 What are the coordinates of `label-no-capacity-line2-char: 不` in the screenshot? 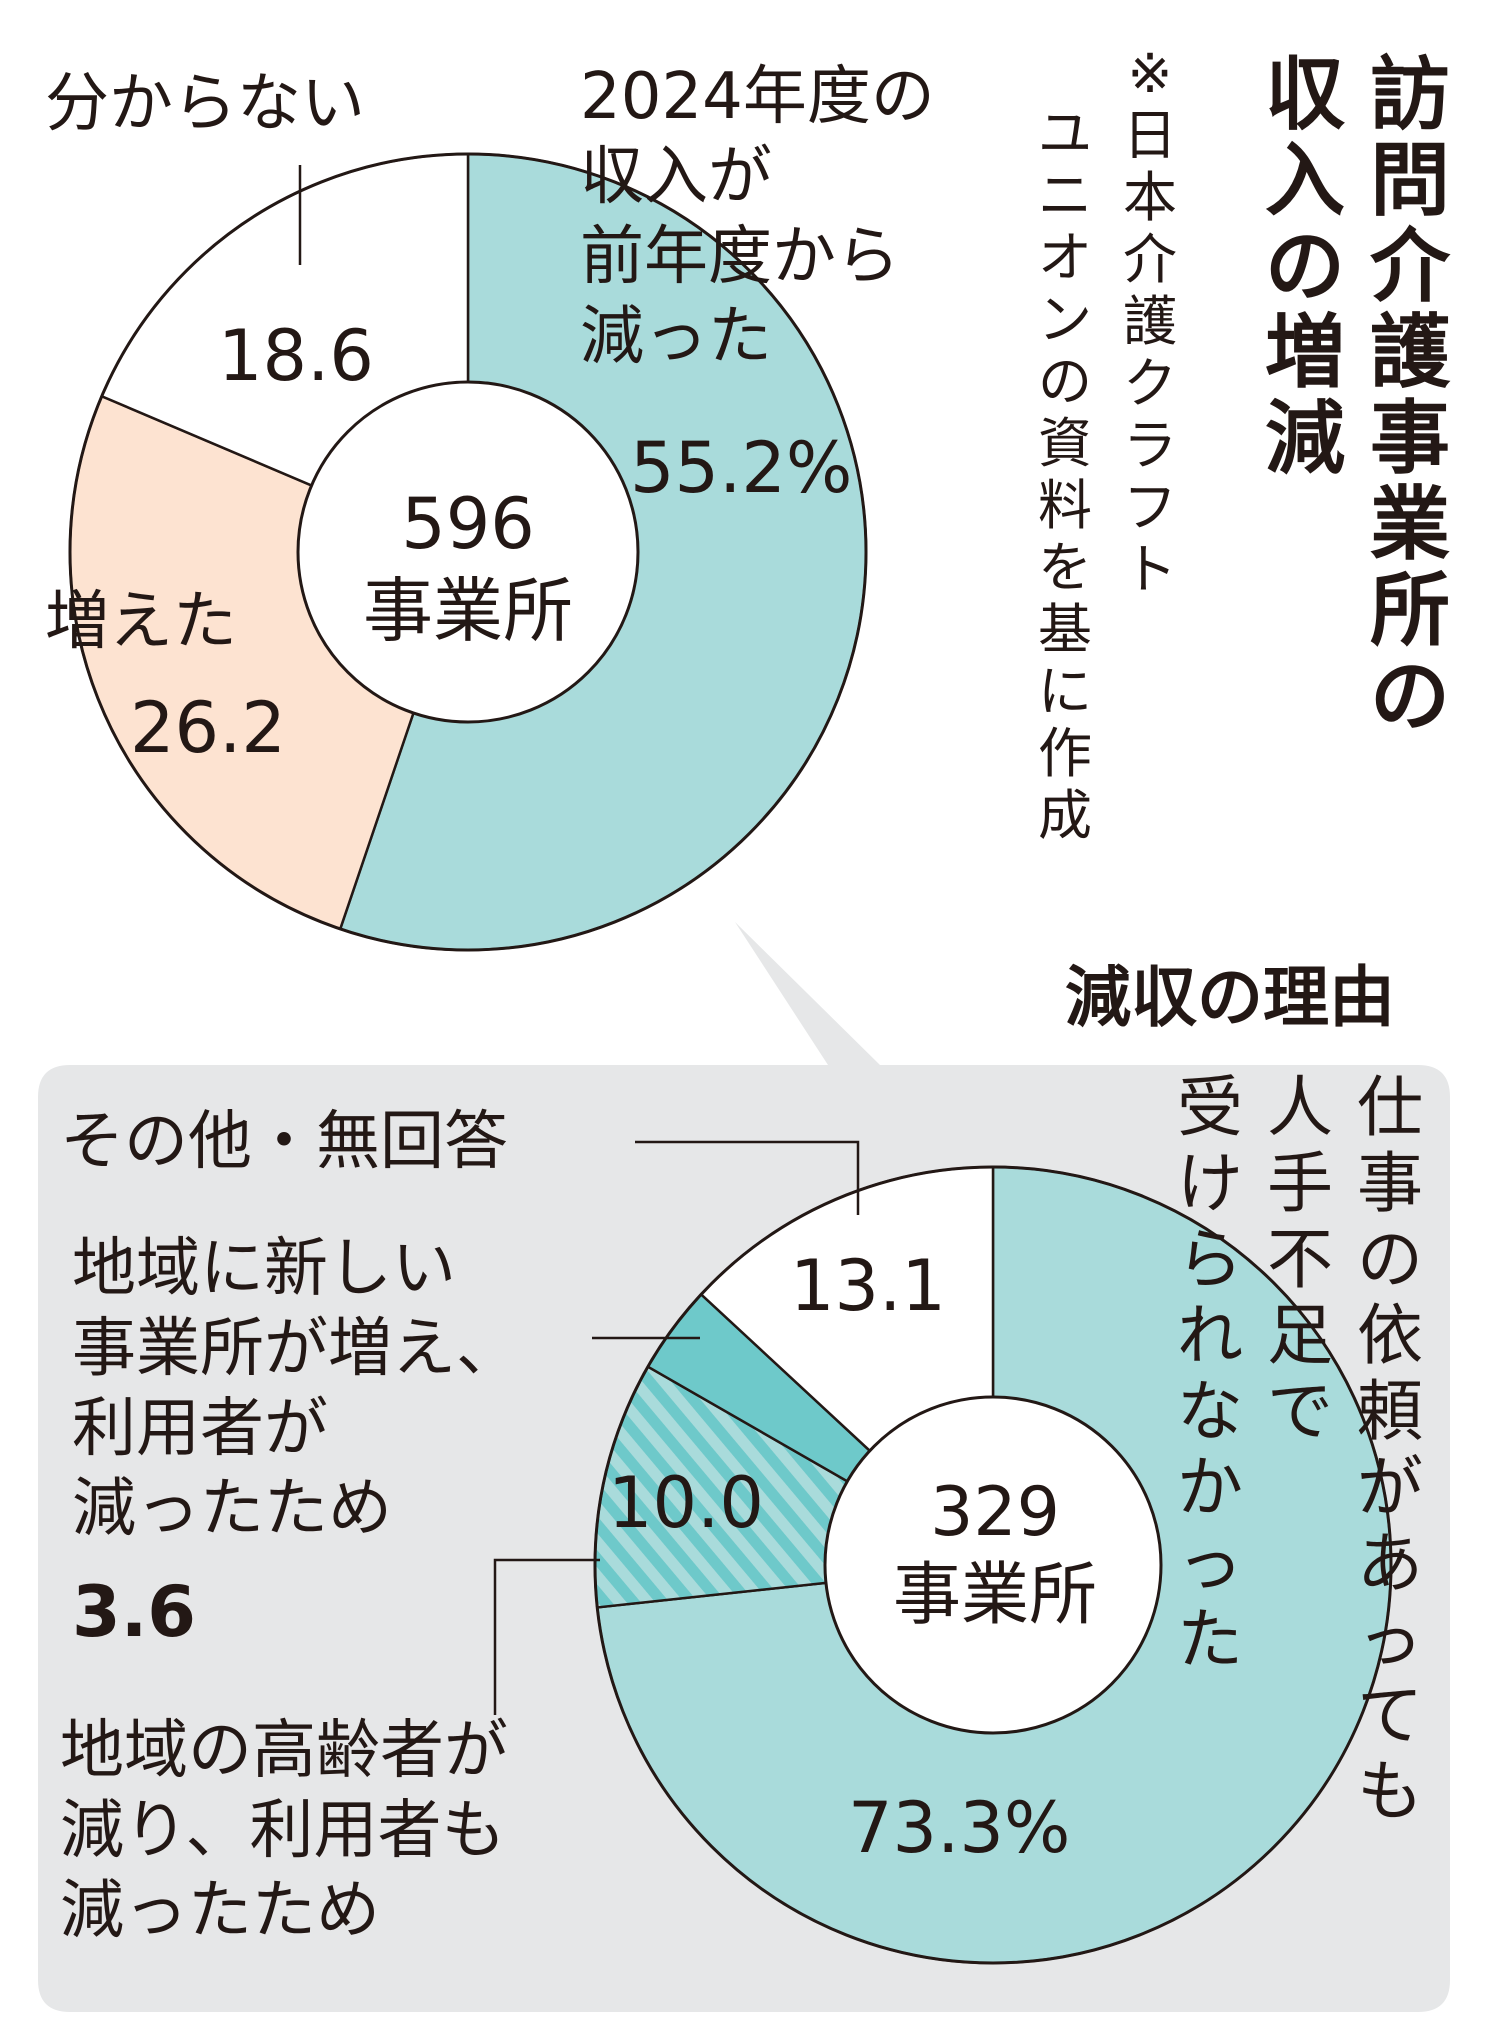 It's located at (1300, 1259).